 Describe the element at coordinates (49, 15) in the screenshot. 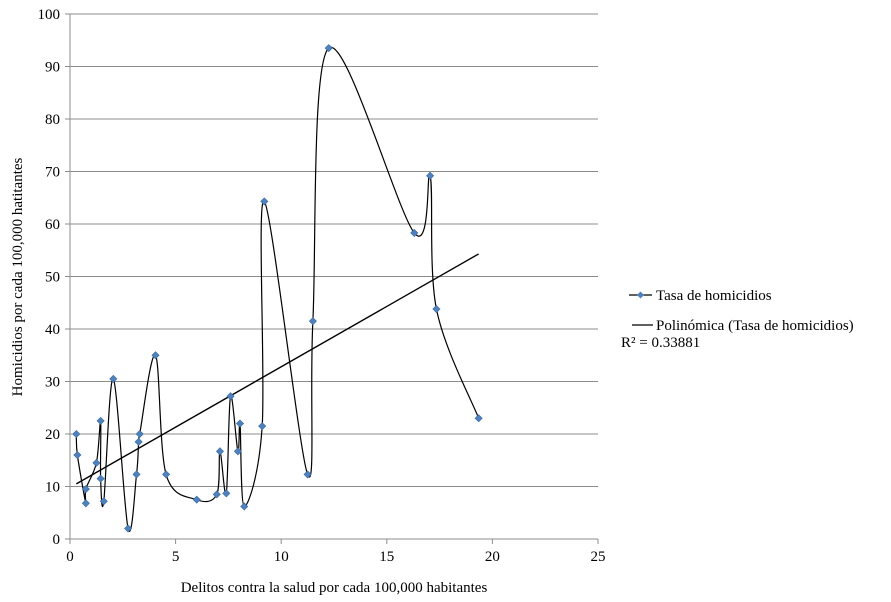

I see `y-tick-label-100: 100` at that location.